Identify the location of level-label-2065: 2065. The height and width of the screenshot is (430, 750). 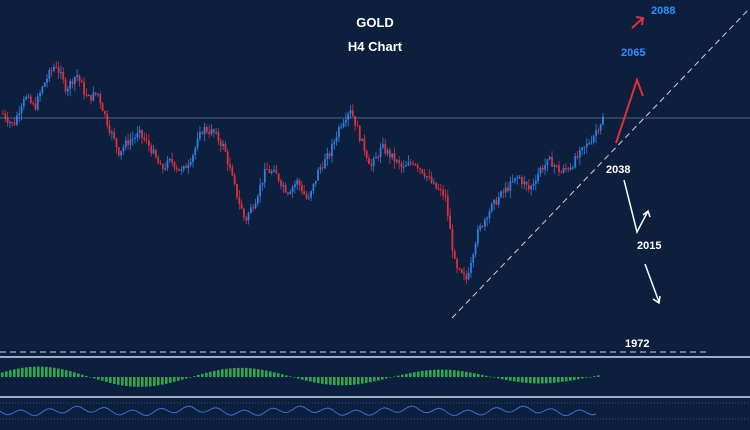
(633, 53).